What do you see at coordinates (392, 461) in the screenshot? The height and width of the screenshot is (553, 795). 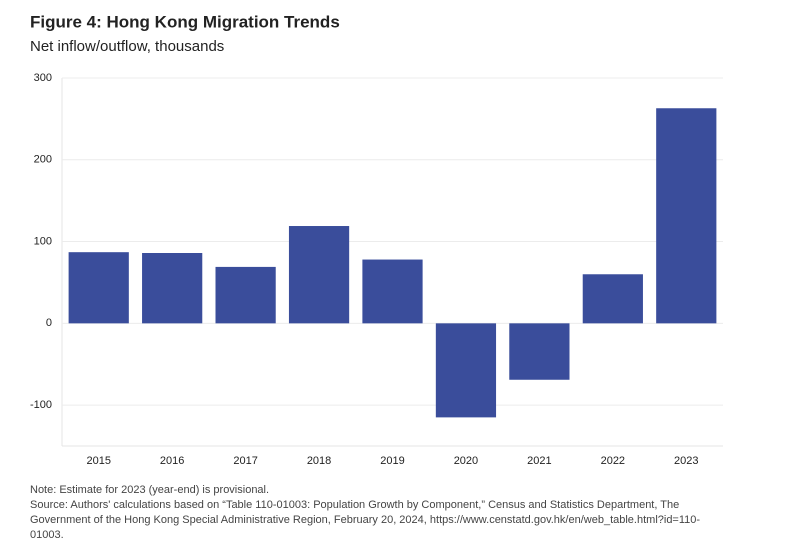 I see `x-tick-label: 2019` at bounding box center [392, 461].